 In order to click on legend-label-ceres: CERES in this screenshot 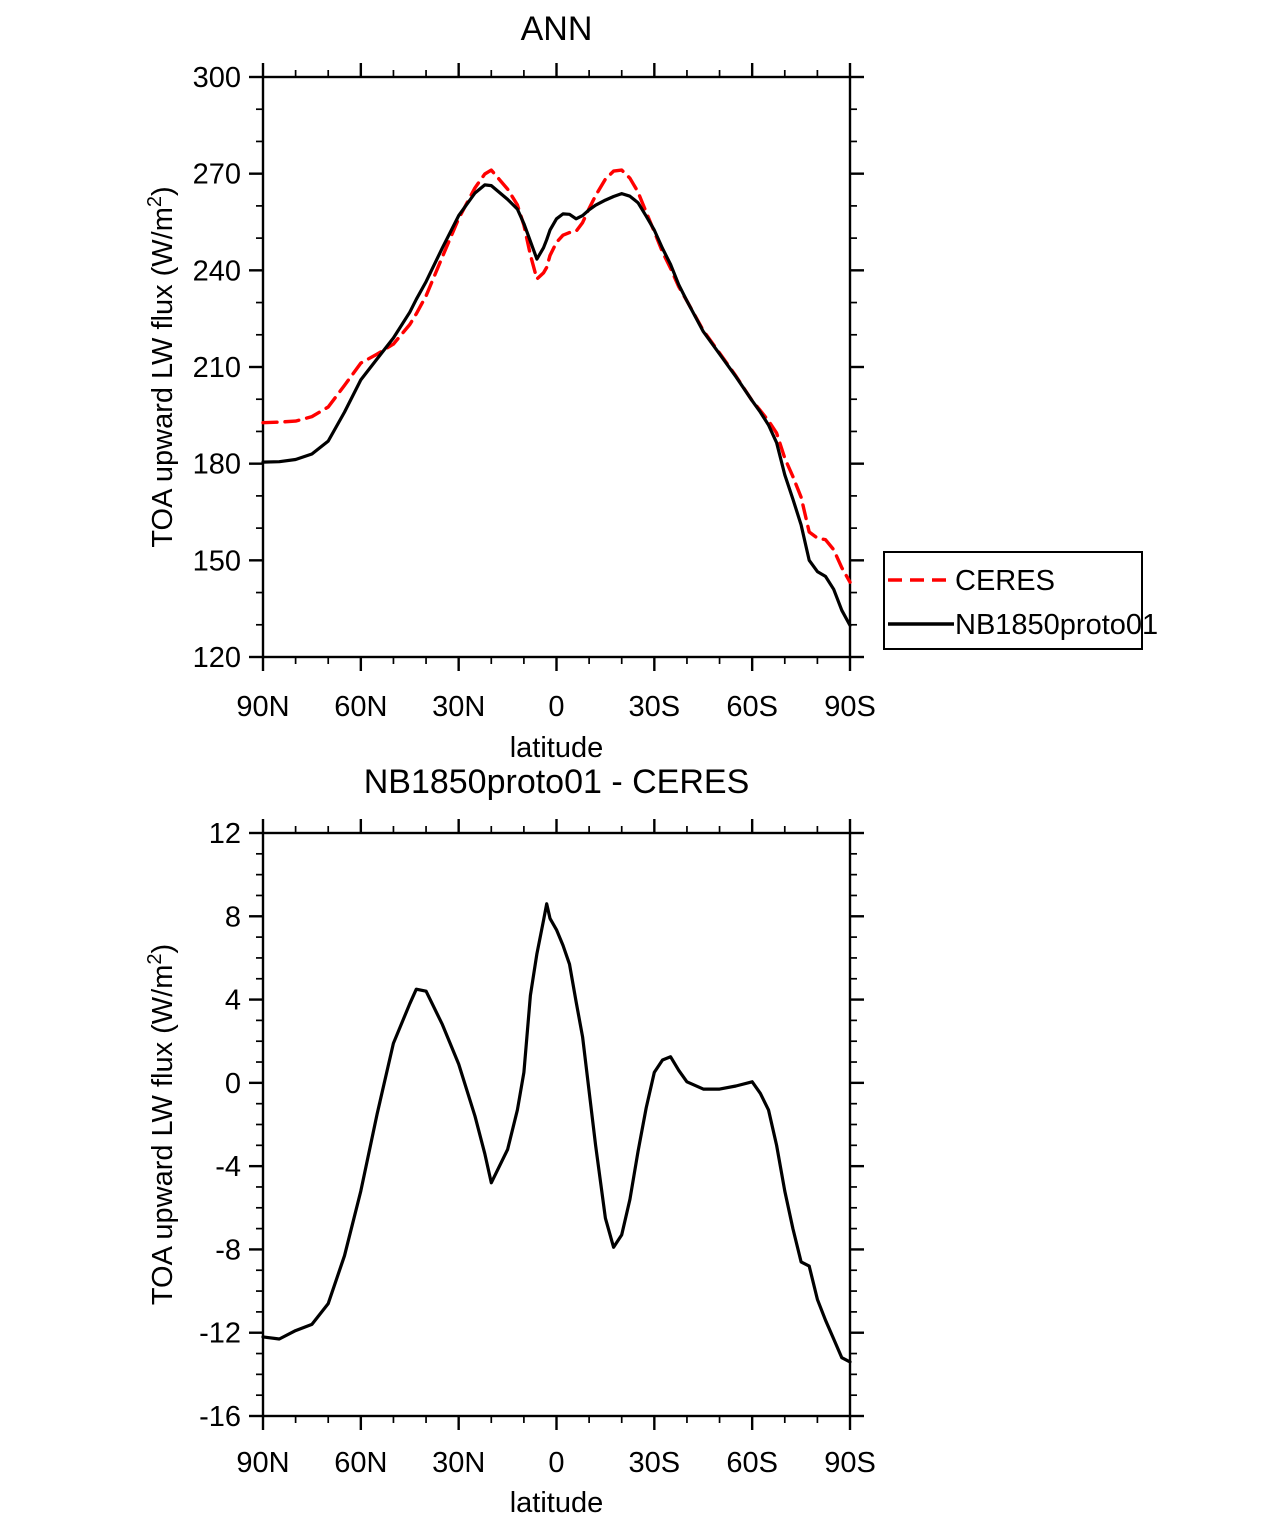, I will do `click(1005, 581)`.